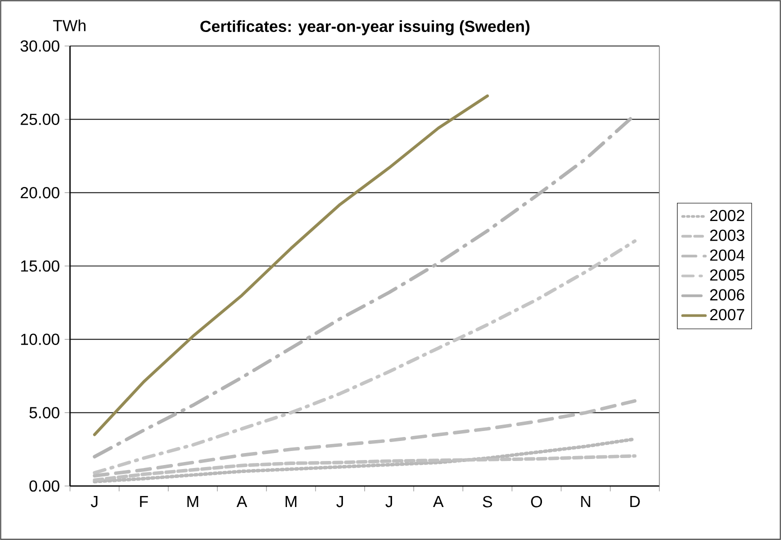 This screenshot has height=540, width=781. What do you see at coordinates (44, 486) in the screenshot?
I see `y-tick-label: 0.00` at bounding box center [44, 486].